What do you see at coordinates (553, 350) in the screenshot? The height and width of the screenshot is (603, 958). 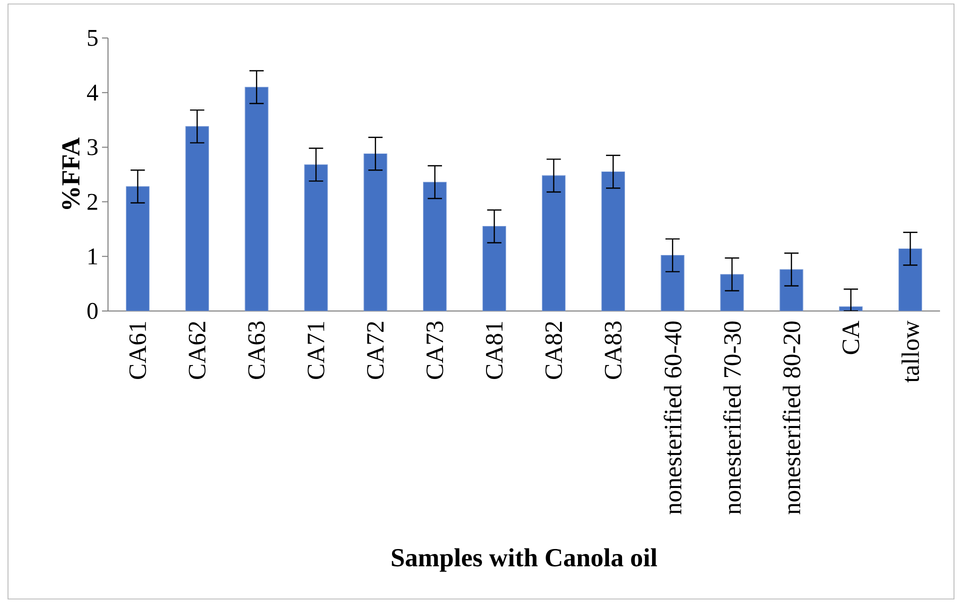 I see `x-tick-label: CA82` at bounding box center [553, 350].